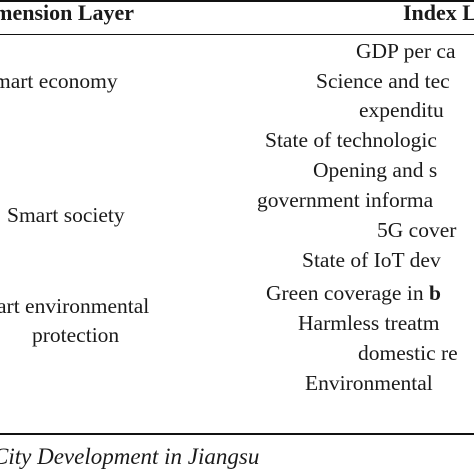  Describe the element at coordinates (401, 110) in the screenshot. I see `index-item: expenditu` at that location.